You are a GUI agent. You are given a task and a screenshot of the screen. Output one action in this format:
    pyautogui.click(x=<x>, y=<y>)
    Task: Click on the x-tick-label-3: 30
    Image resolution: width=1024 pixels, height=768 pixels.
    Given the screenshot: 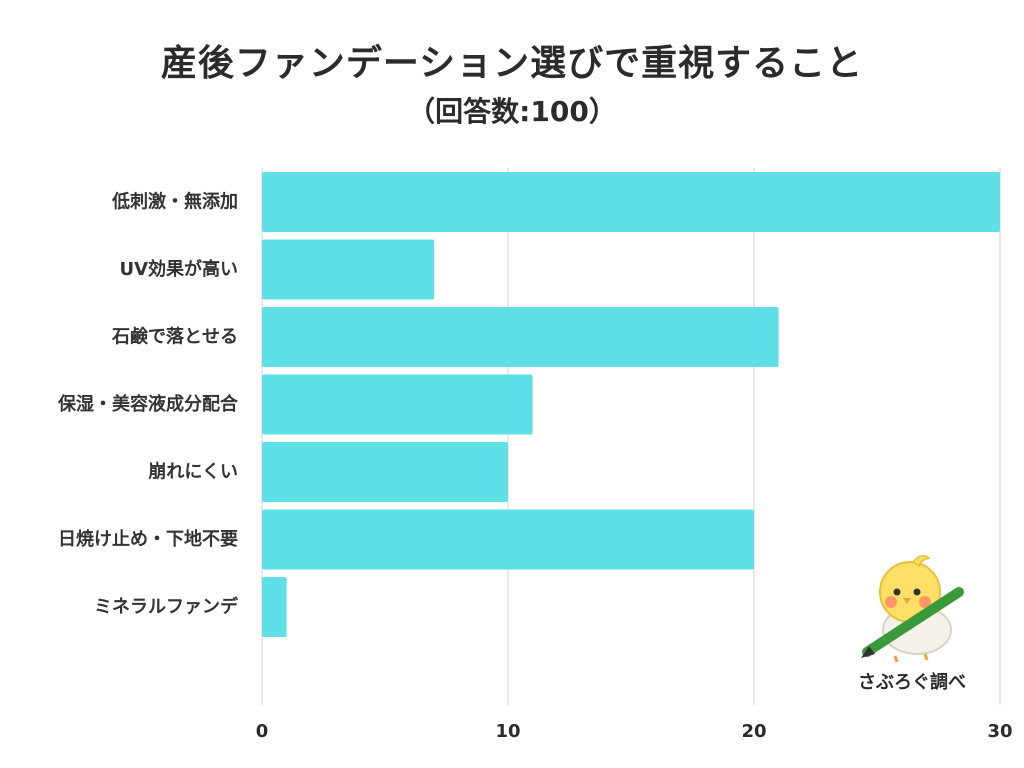 What is the action you would take?
    pyautogui.click(x=999, y=731)
    